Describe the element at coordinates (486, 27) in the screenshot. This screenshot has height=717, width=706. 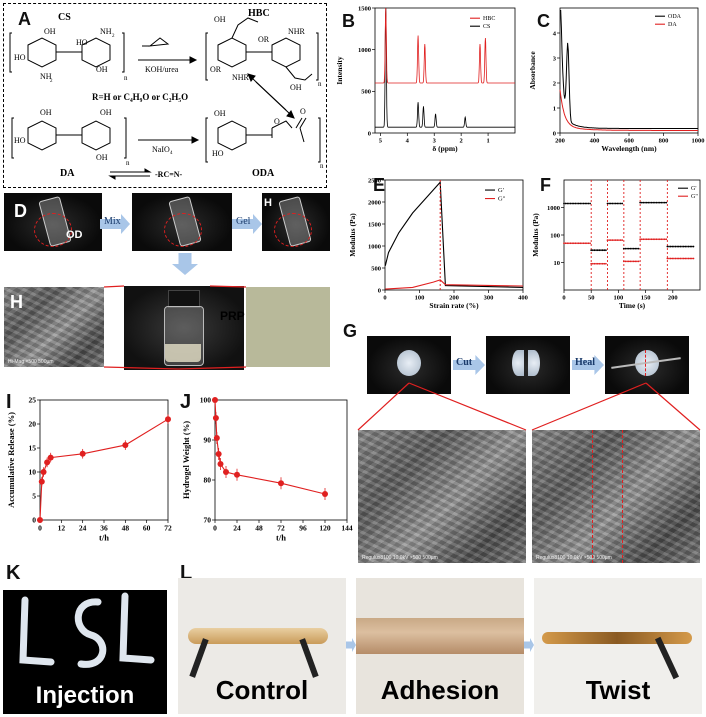
I see `legend-label: CS` at that location.